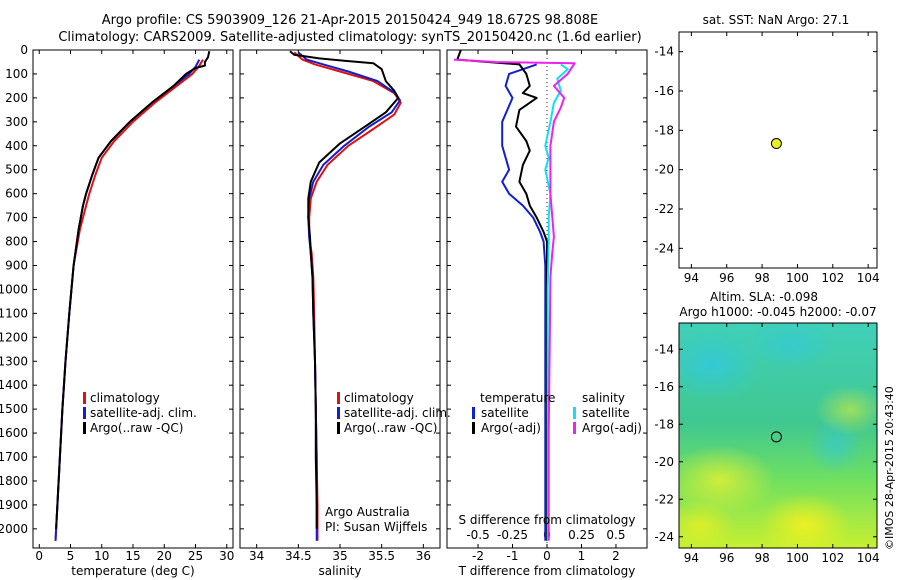 The image size is (900, 580). I want to click on x-tick-label: 36, so click(423, 556).